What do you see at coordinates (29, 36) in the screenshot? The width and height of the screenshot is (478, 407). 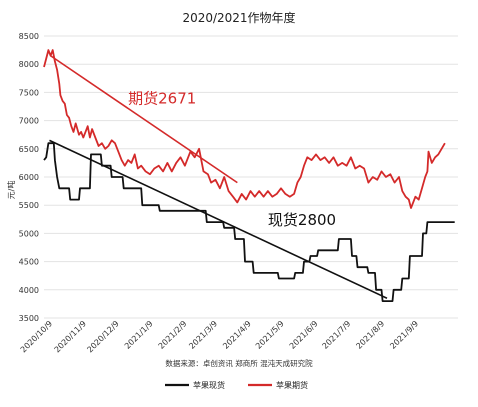 I see `y-tick-label: 8500` at bounding box center [29, 36].